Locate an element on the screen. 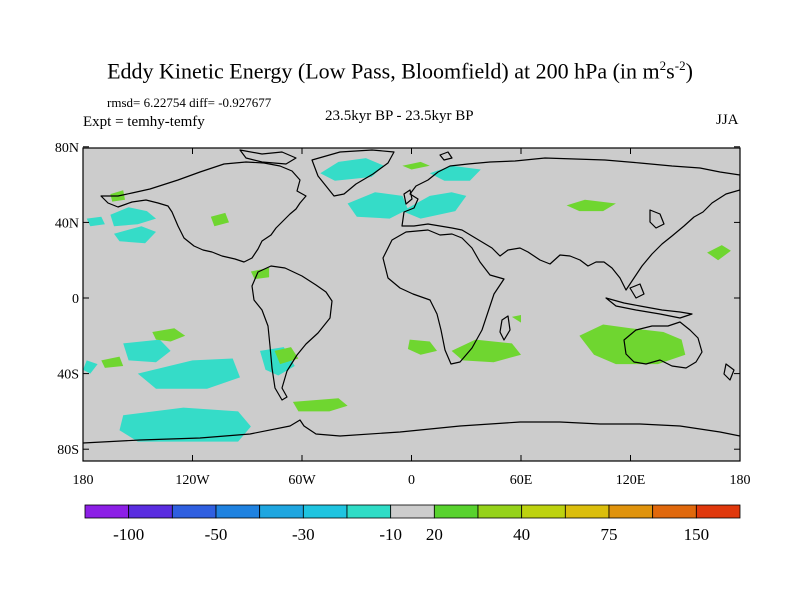  coast-africa is located at coordinates (443, 297).